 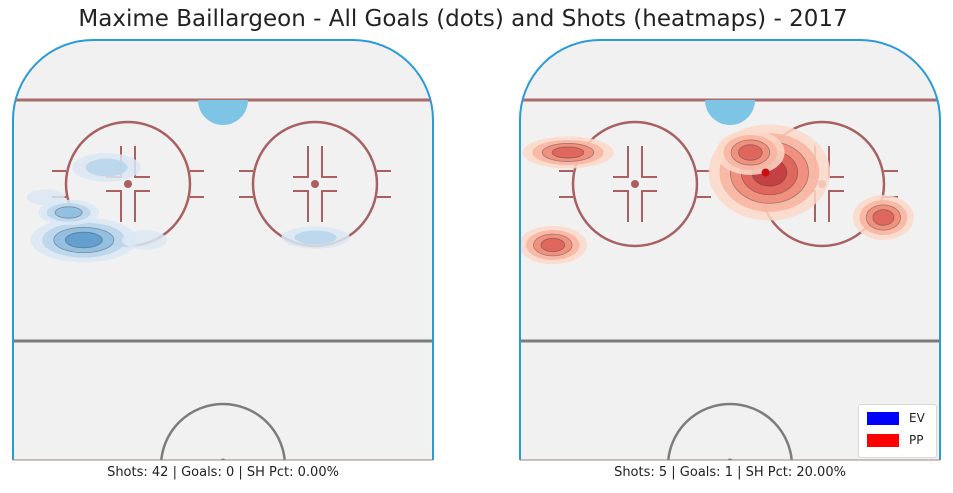 What do you see at coordinates (883, 418) in the screenshot?
I see `legend-swatch-ev` at bounding box center [883, 418].